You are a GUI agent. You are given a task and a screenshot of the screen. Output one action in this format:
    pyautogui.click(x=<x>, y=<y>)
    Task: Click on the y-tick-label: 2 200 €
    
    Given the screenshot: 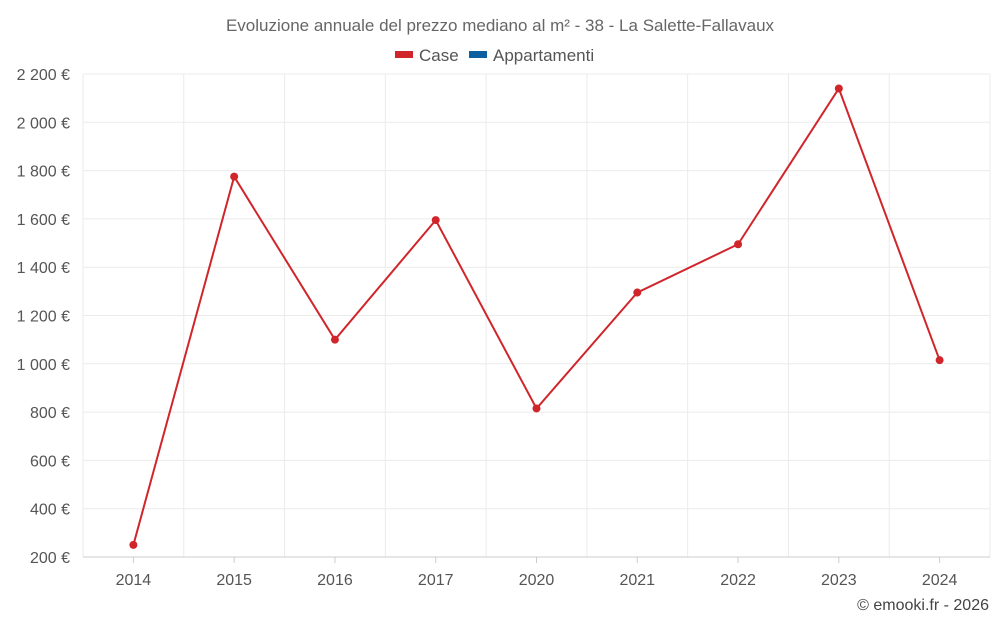 What is the action you would take?
    pyautogui.click(x=43, y=75)
    